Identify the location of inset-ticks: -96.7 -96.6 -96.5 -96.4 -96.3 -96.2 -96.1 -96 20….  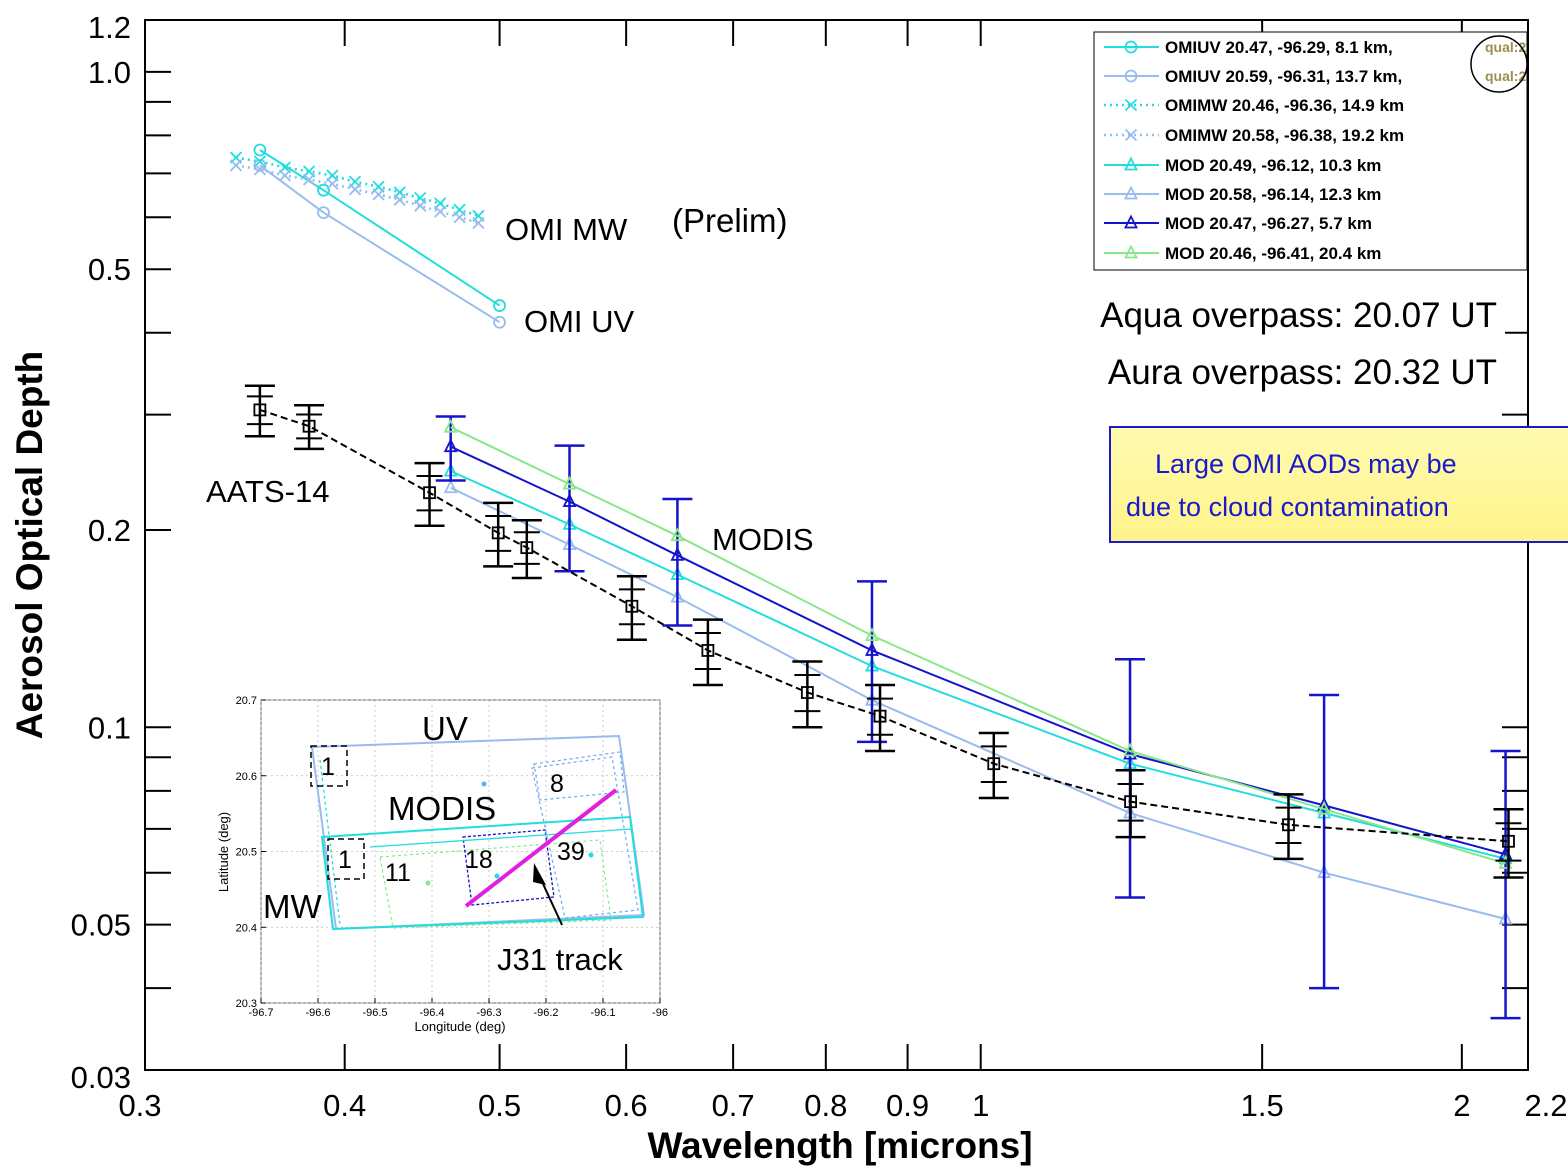
(452, 857).